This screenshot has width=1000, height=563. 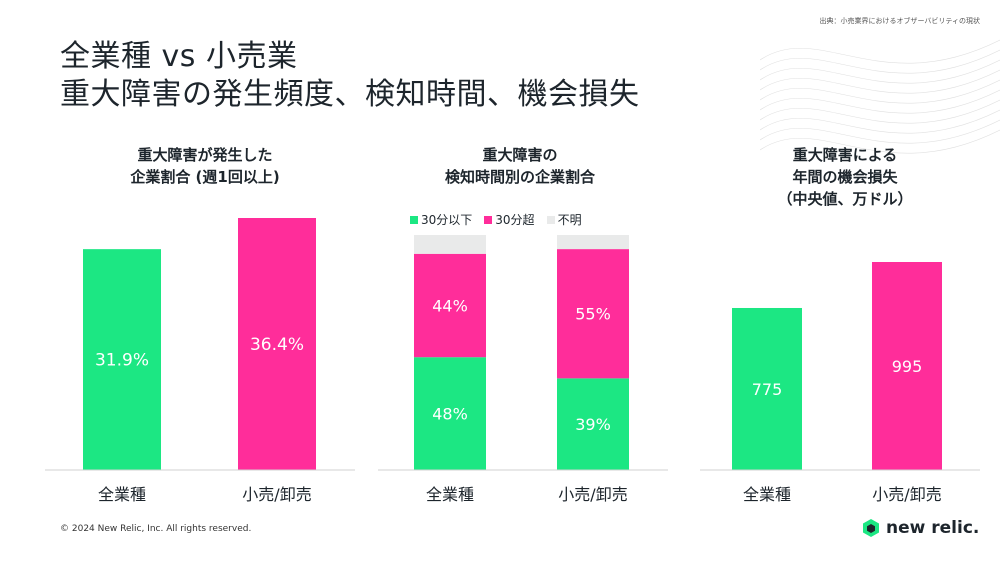 I want to click on new-relic-logo: new relic., so click(x=920, y=528).